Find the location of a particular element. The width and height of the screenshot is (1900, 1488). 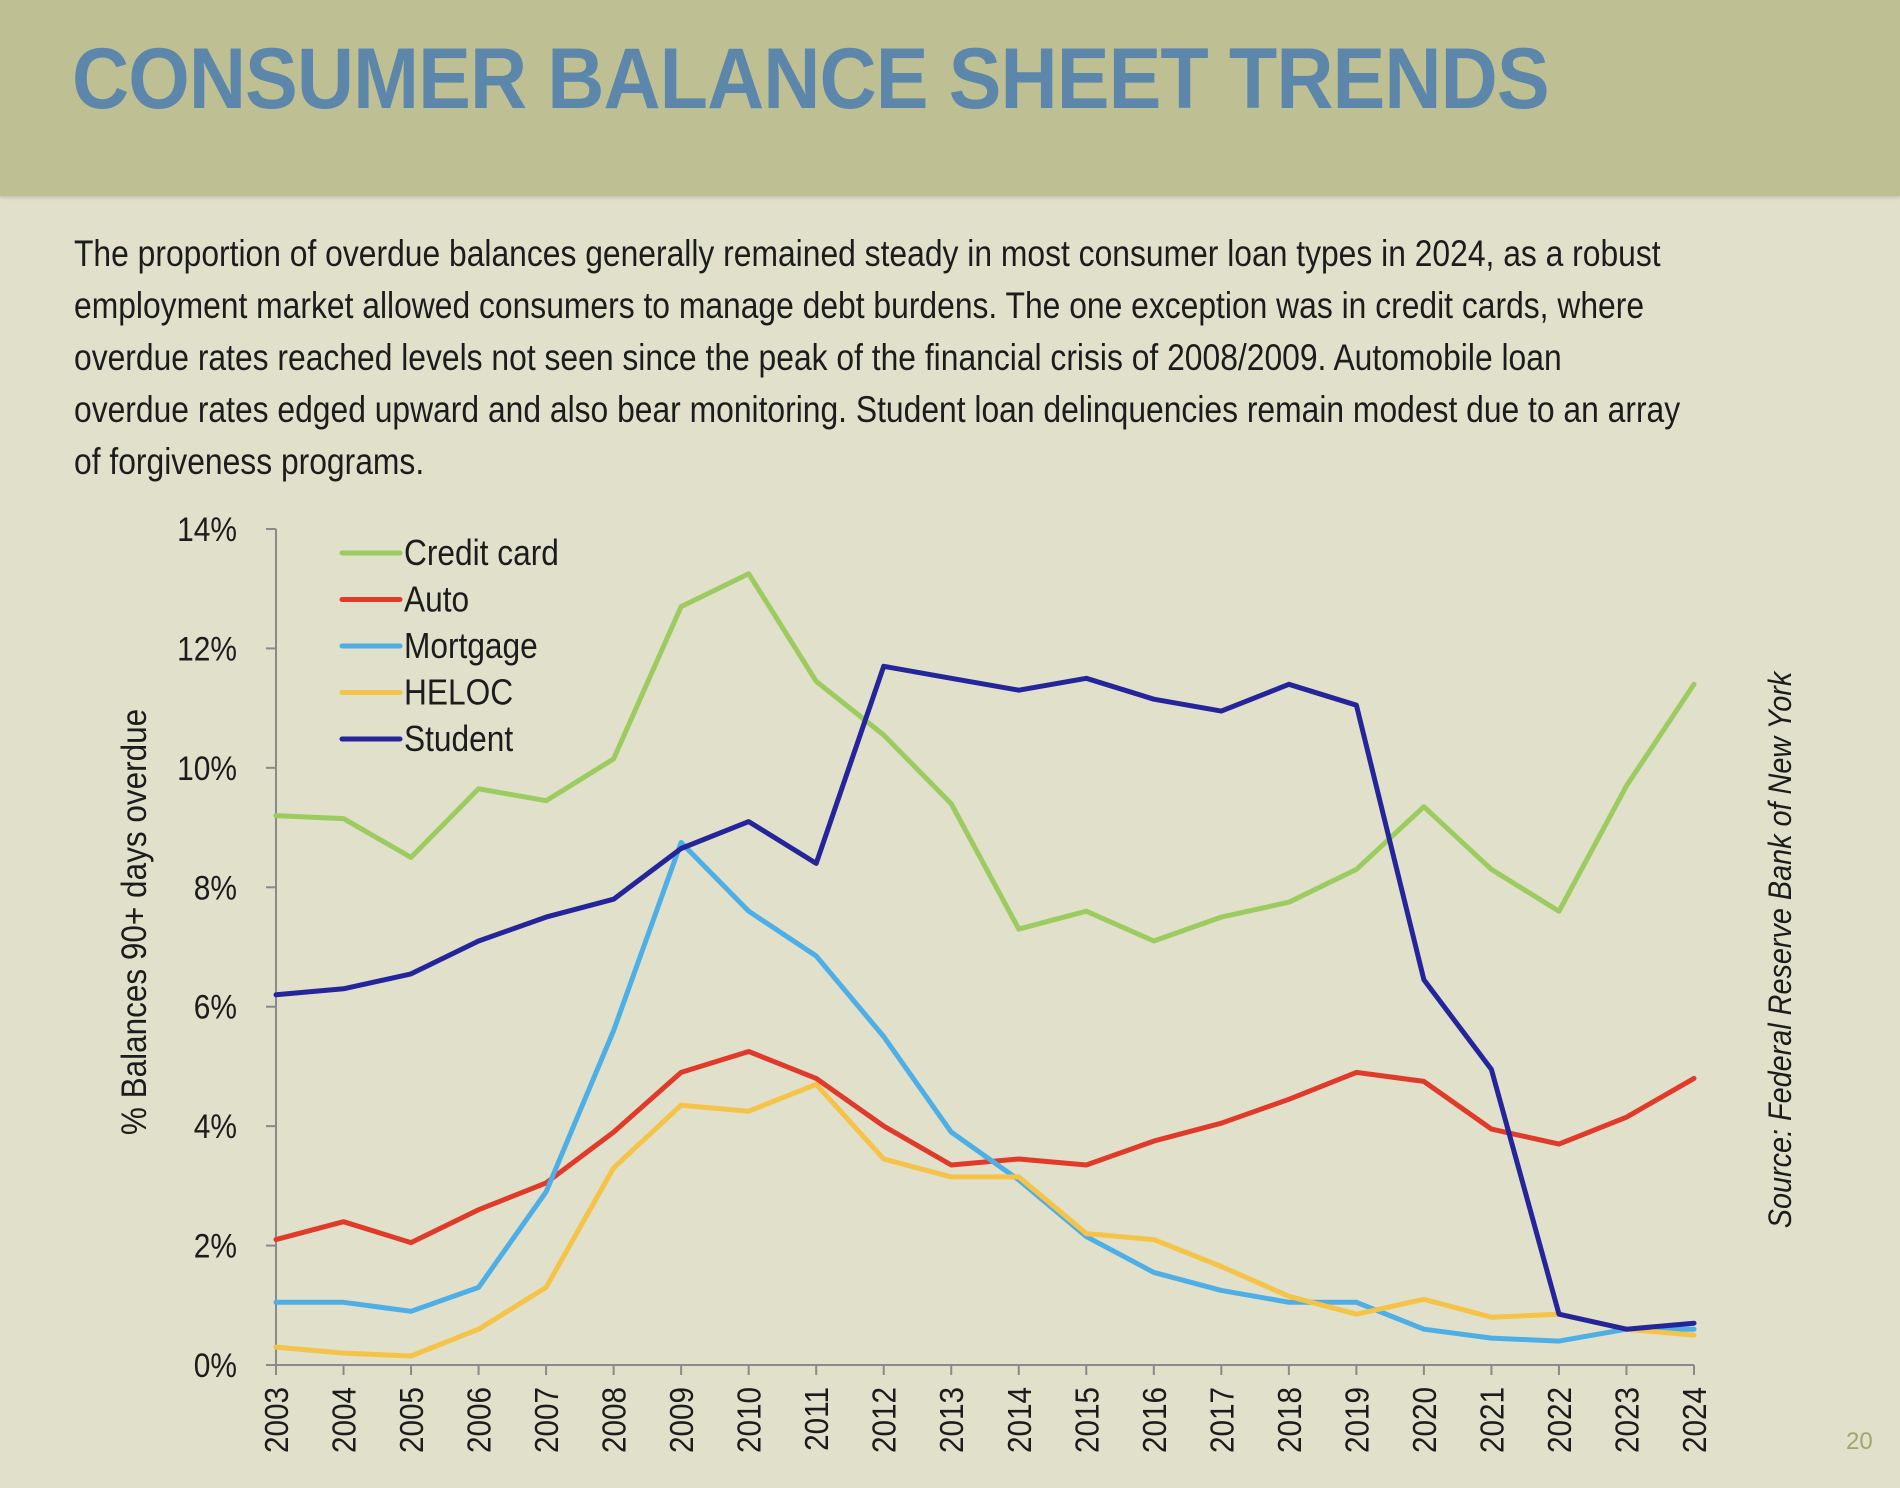

x-tick-label: 2011 is located at coordinates (817, 1419).